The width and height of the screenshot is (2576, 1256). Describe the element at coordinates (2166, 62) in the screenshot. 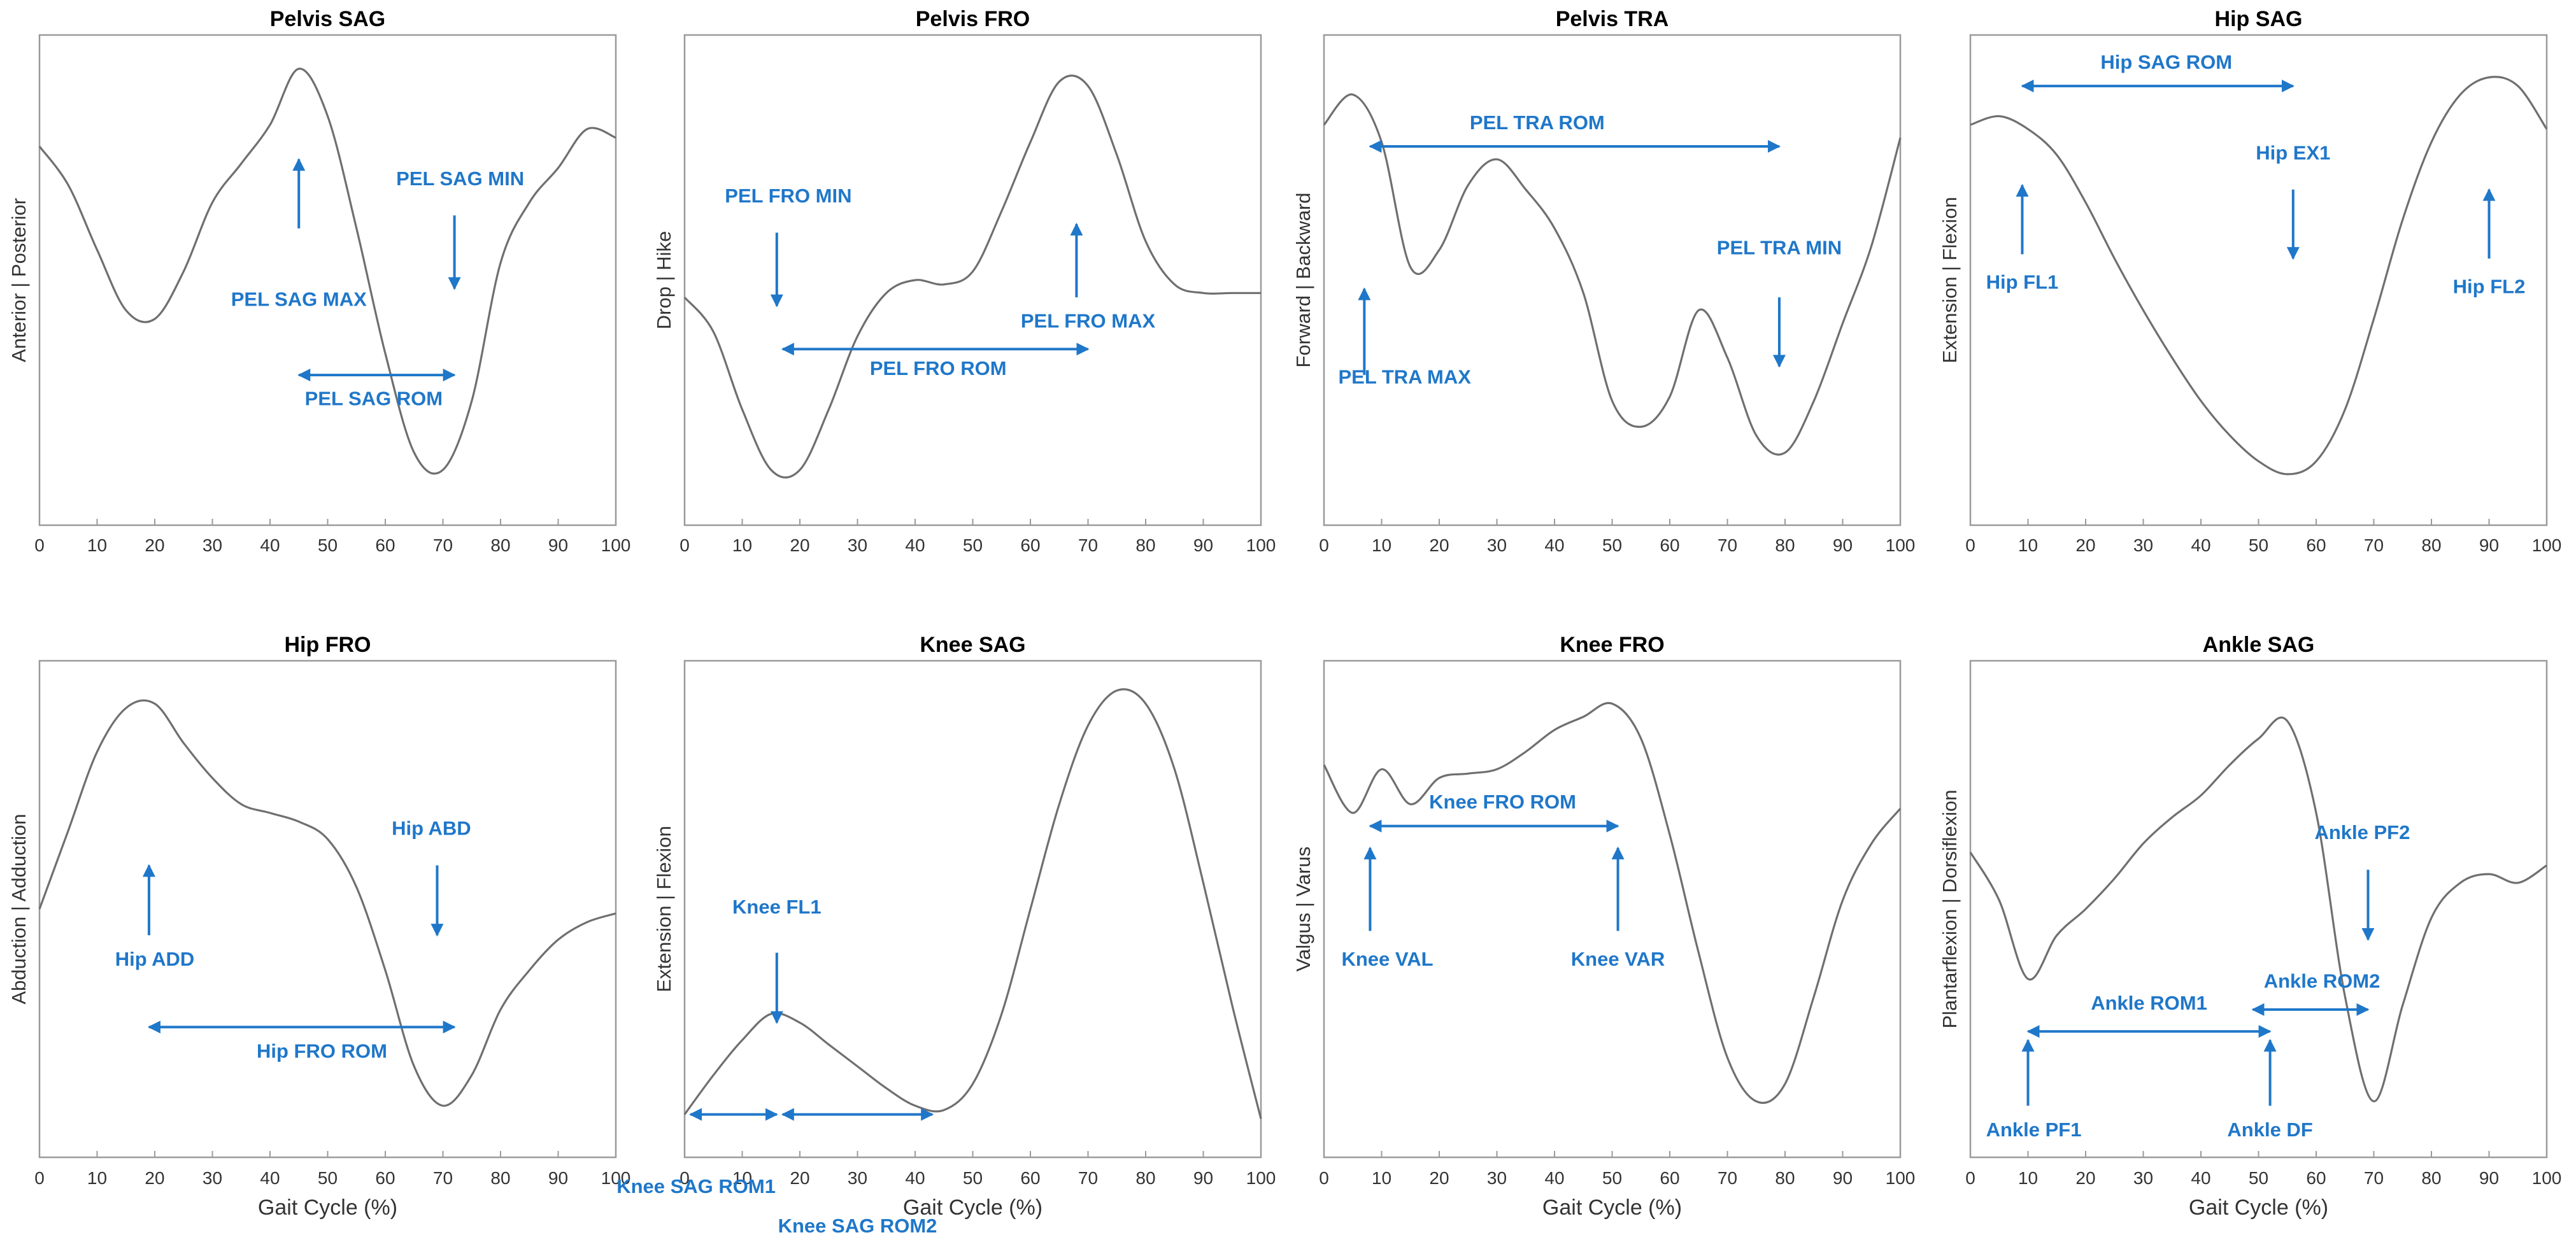

I see `annotation-label-hip-sag-rom: Hip SAG ROM` at that location.